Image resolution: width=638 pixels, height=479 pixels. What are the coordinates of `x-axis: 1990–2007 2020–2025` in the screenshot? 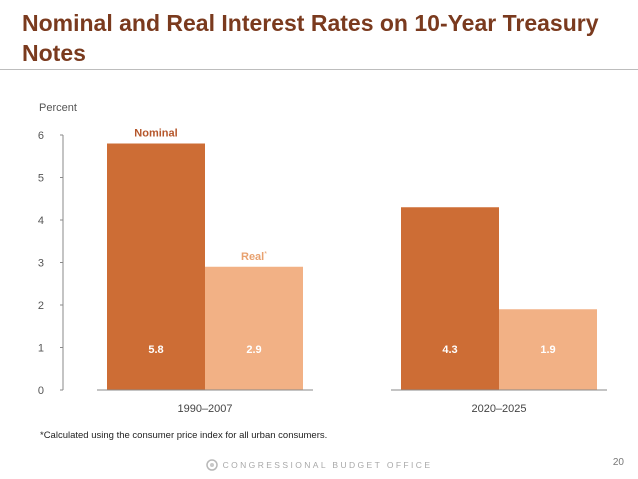 It's located at (352, 402).